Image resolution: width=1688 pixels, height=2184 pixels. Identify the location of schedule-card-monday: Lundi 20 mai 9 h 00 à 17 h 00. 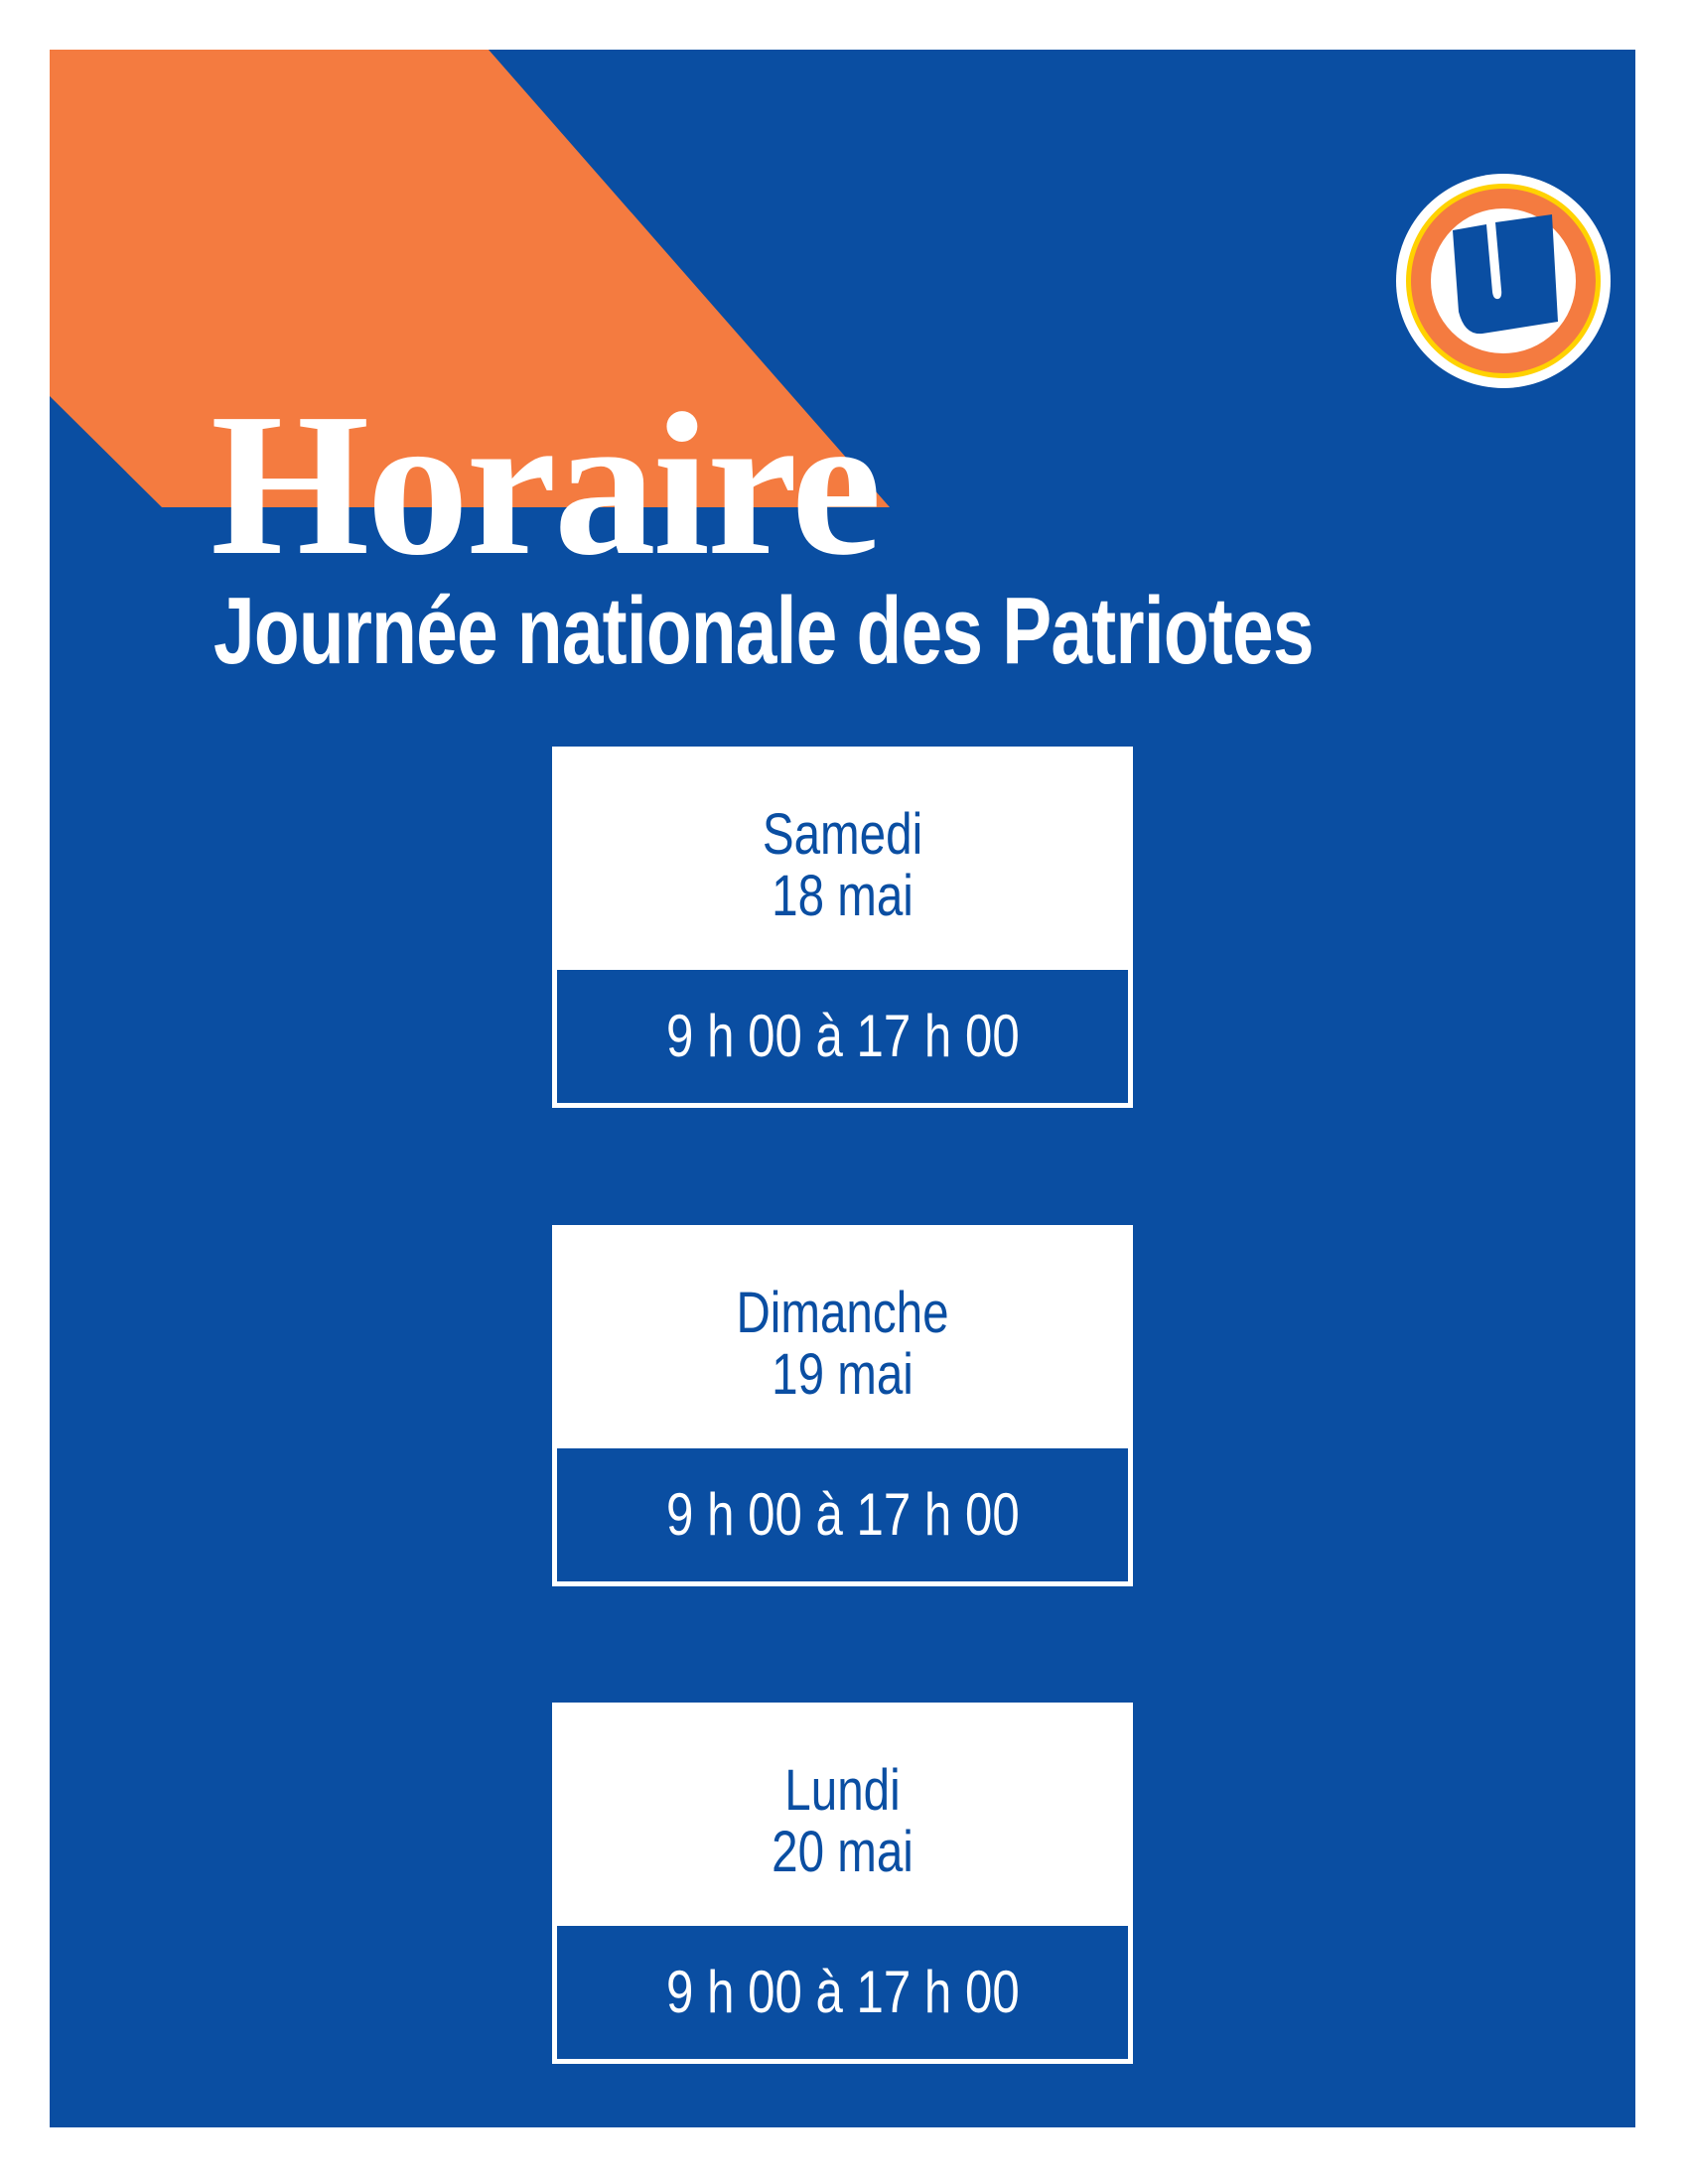
(842, 1883).